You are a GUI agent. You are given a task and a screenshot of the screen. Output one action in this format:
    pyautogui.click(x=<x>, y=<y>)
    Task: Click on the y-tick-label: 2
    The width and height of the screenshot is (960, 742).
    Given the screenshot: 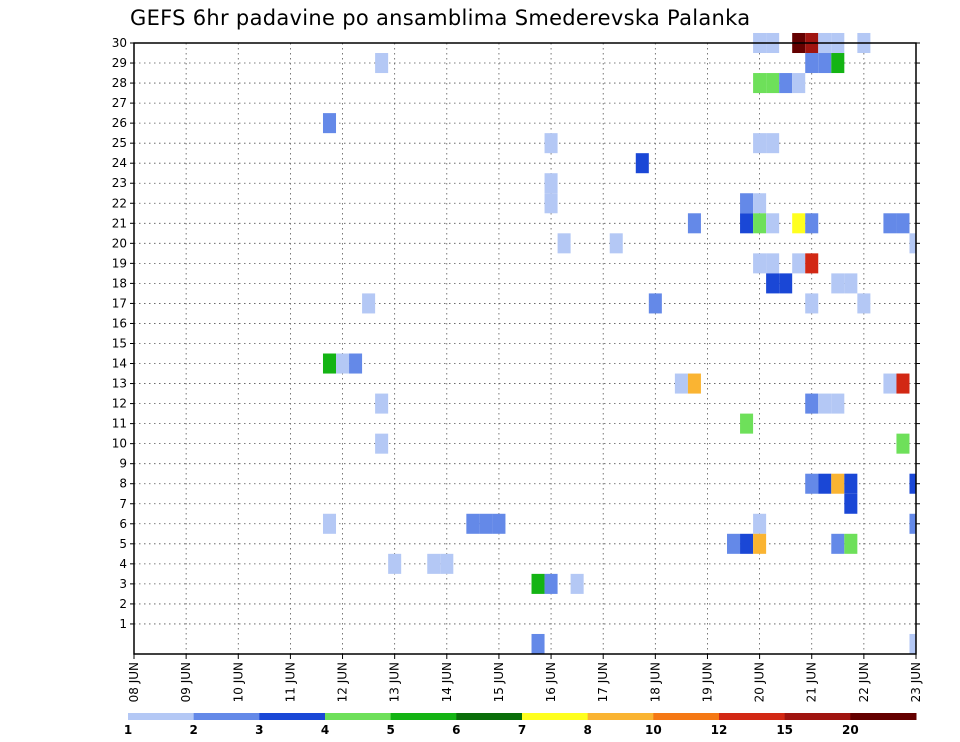 What is the action you would take?
    pyautogui.click(x=123, y=604)
    